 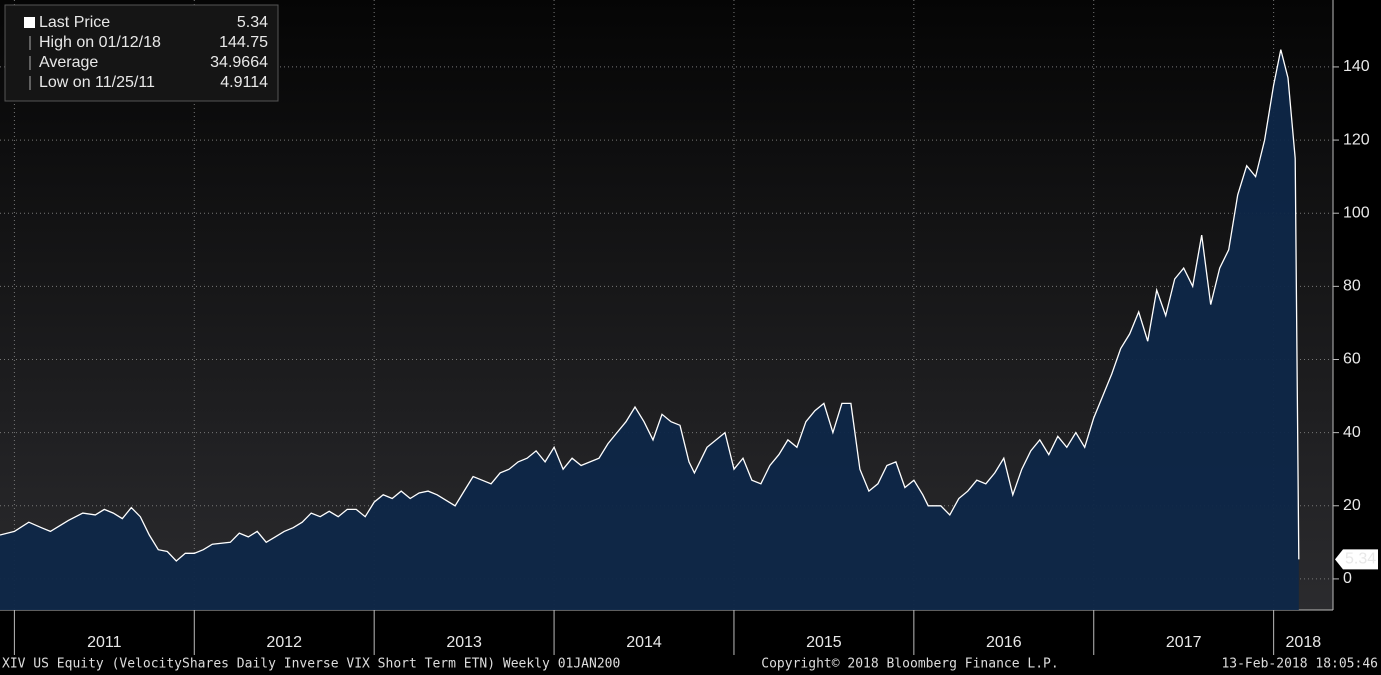 I want to click on x-tick-label: 2013, so click(x=464, y=642).